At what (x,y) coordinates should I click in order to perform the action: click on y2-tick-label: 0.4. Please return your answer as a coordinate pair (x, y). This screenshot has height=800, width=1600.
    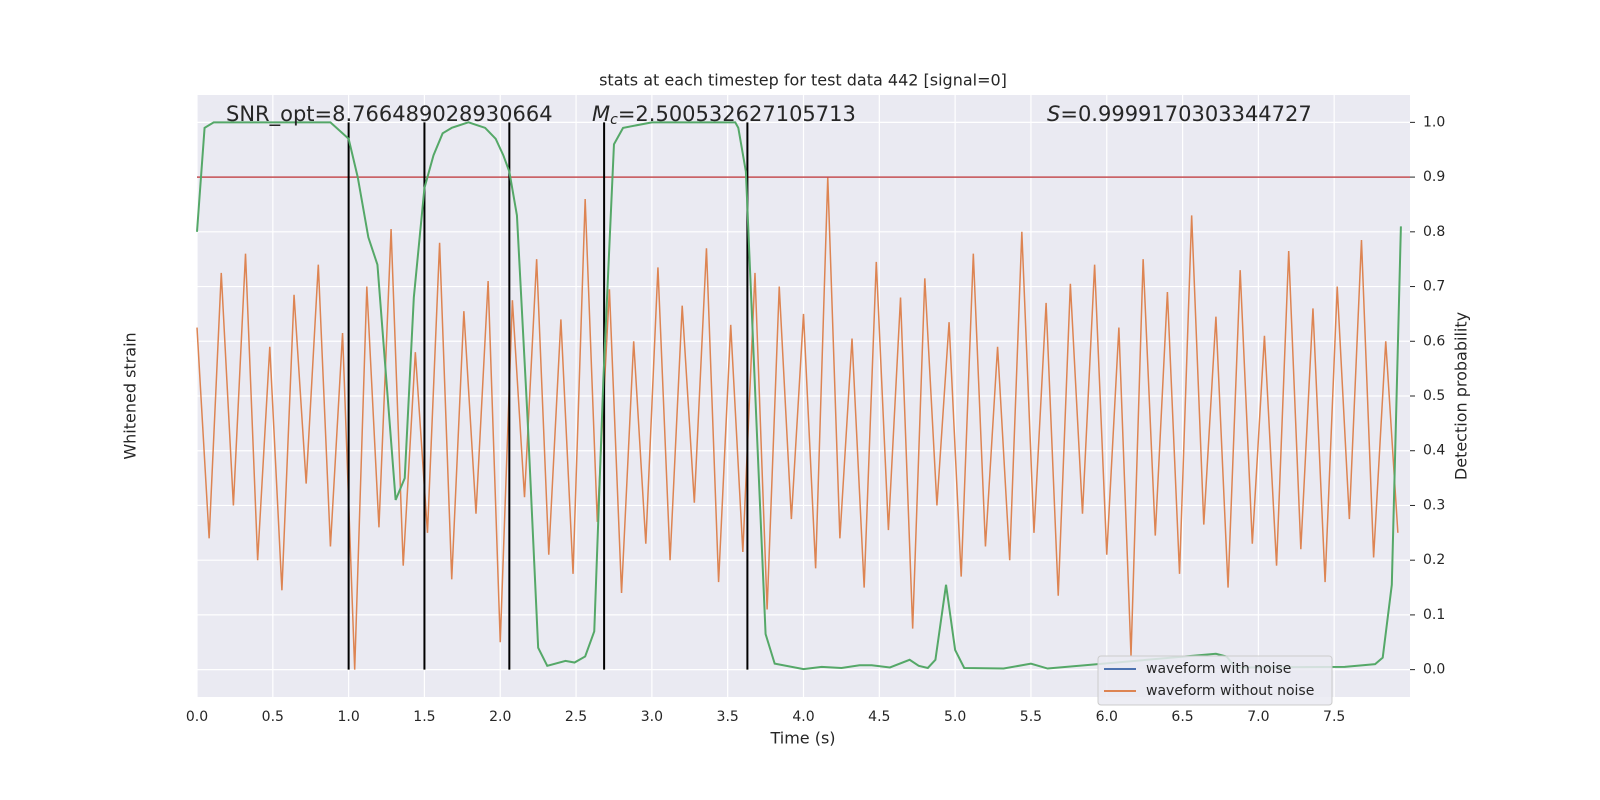
    Looking at the image, I should click on (1434, 451).